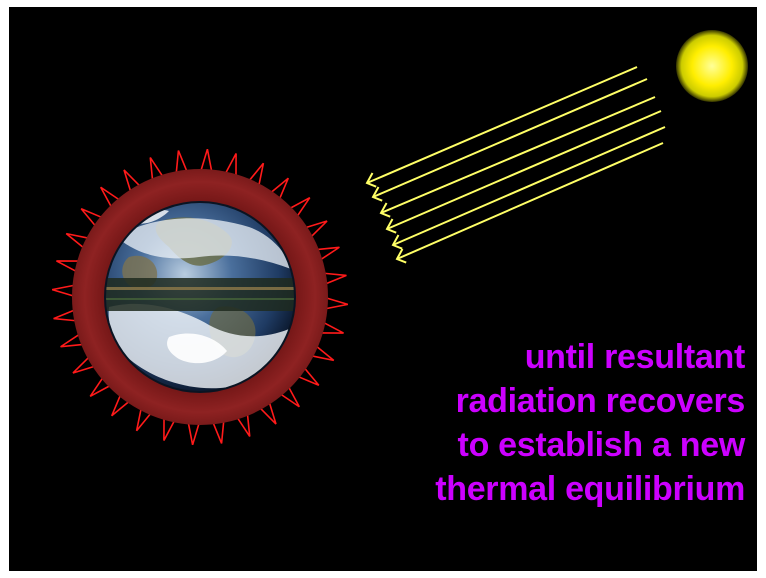 Image resolution: width=766 pixels, height=578 pixels. I want to click on caption-line-4: thermal equilibrium, so click(590, 489).